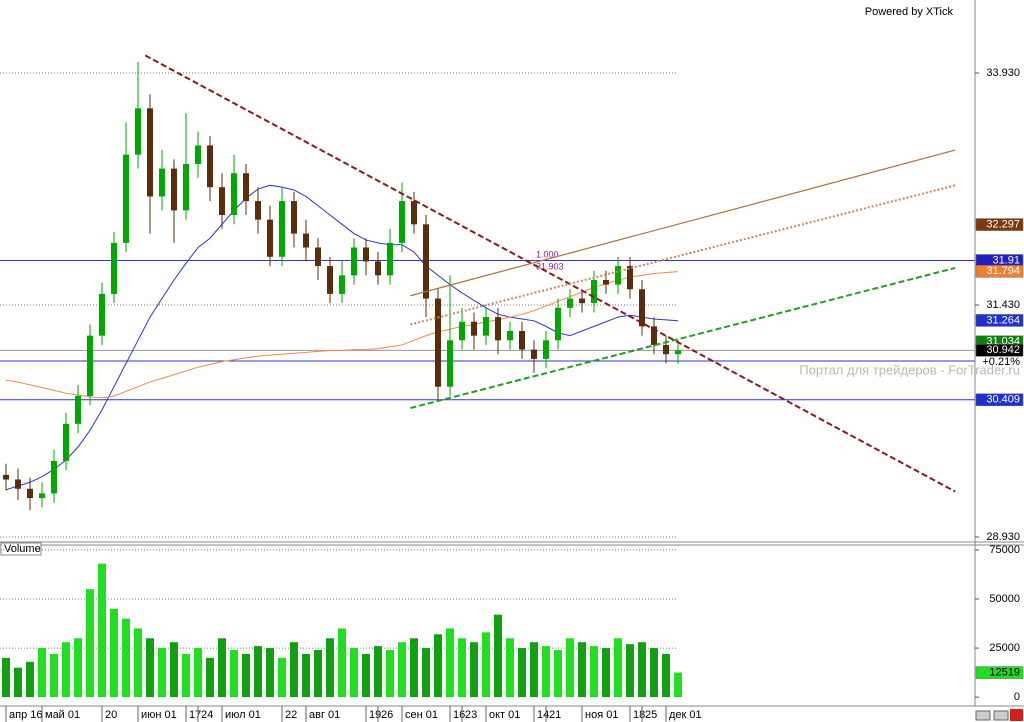 The image size is (1024, 722). Describe the element at coordinates (111, 715) in the screenshot. I see `x-tick-label: 20` at that location.